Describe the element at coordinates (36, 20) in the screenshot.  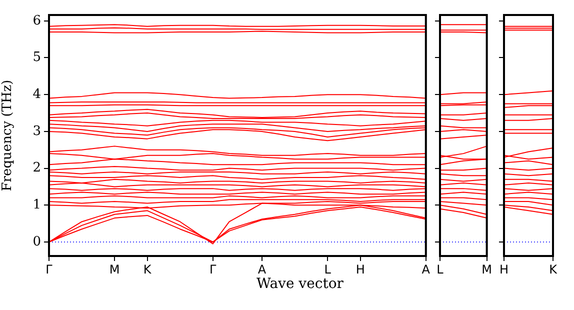
I see `y-tick-label: 6` at that location.